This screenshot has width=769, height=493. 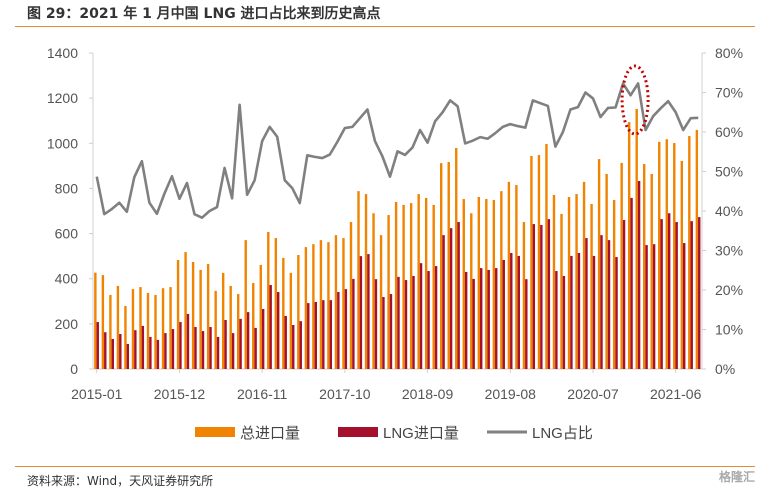 I want to click on x-tick-label: 2016-11, so click(x=262, y=394).